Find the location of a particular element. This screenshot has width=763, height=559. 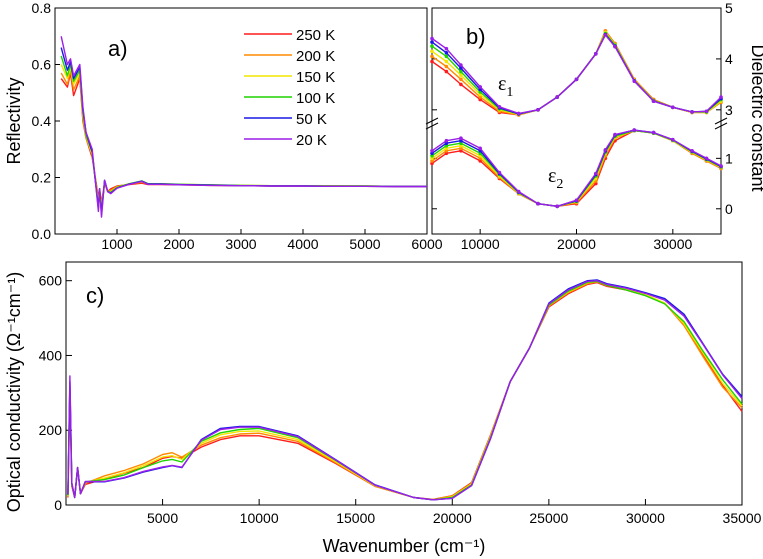

panel-a-ytick-label: 0.8 is located at coordinates (42, 8).